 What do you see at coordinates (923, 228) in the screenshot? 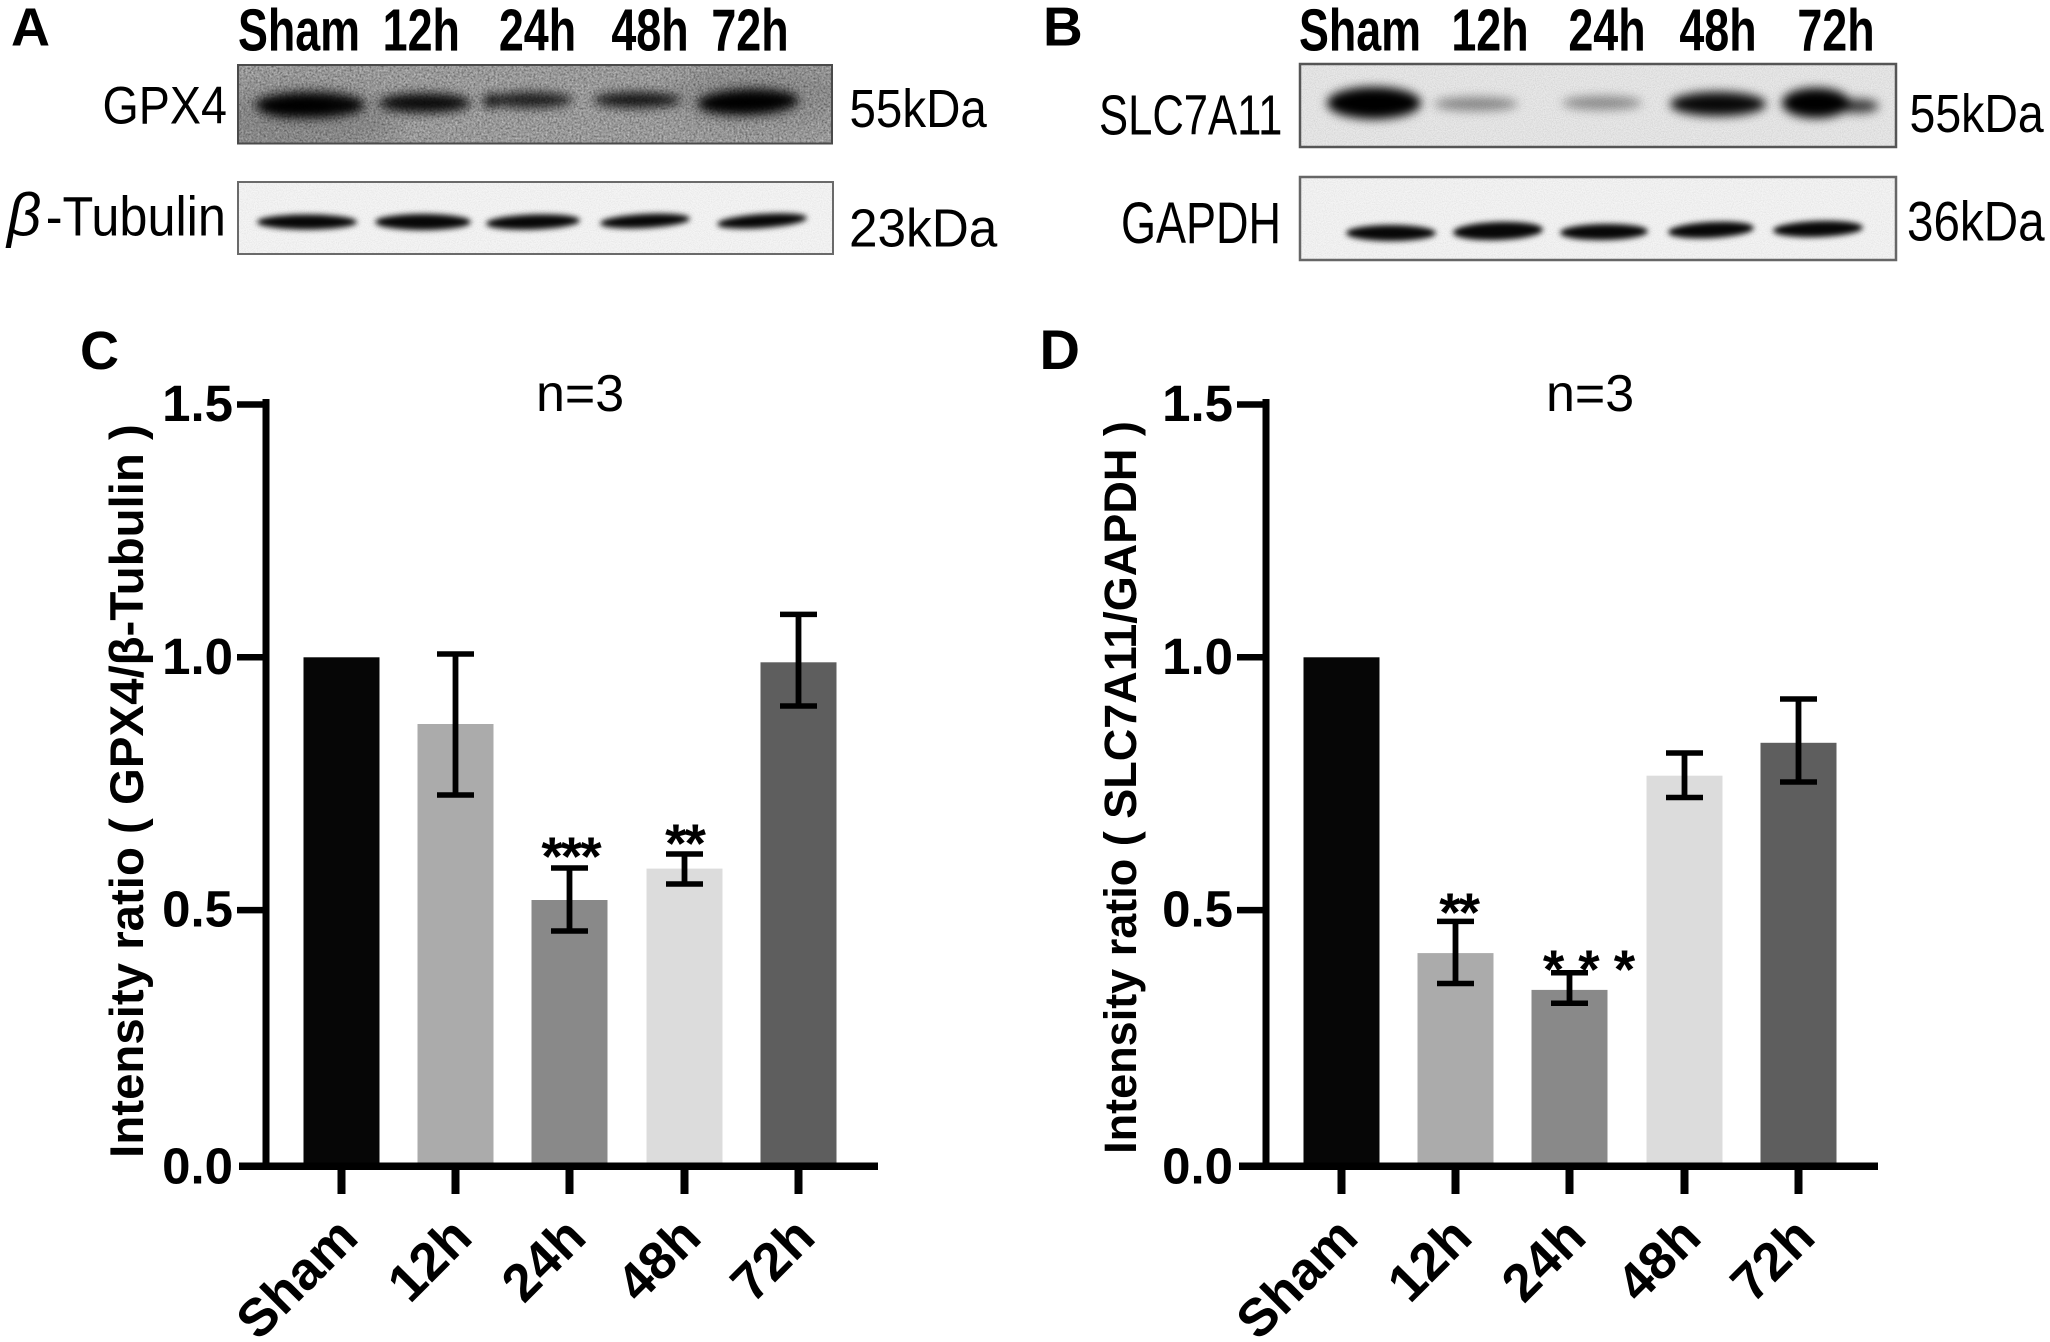
I see `svg-text: 23kDa` at bounding box center [923, 228].